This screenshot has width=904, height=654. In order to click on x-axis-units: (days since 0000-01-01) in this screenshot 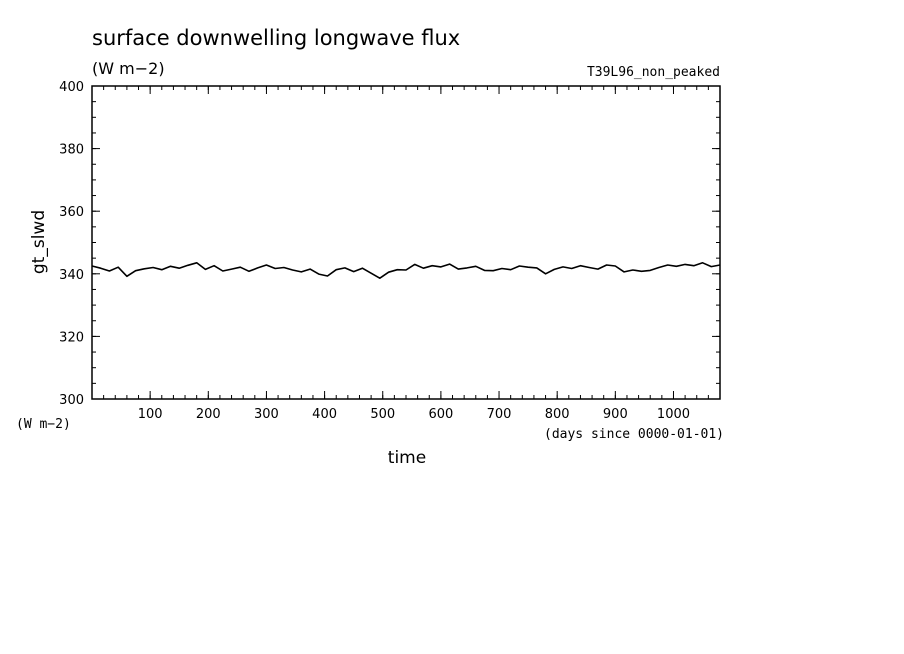, I will do `click(634, 434)`.